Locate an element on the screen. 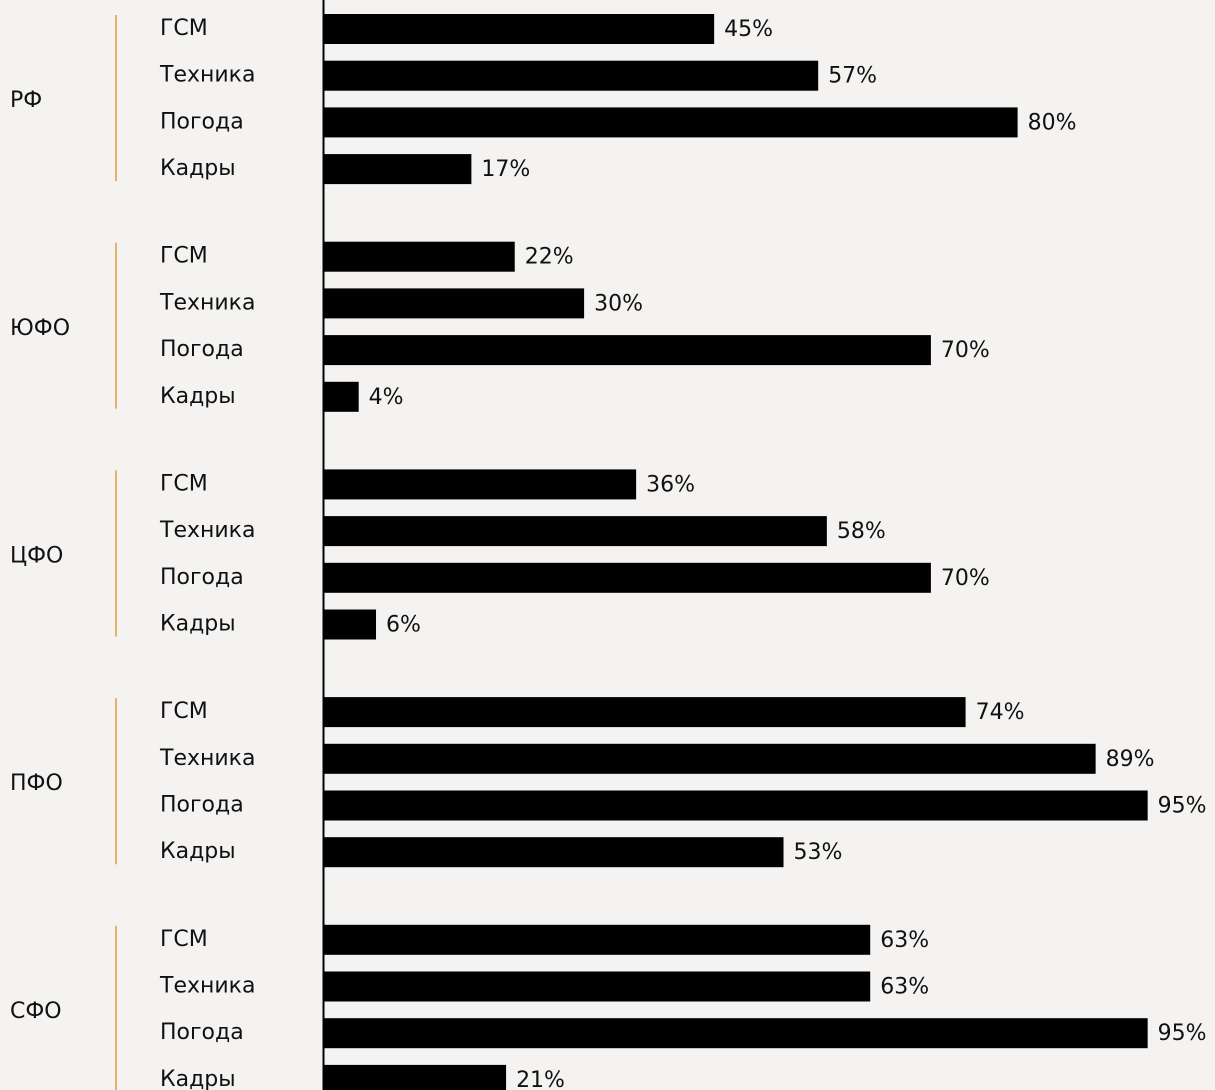 The width and height of the screenshot is (1215, 1090). value-label: 17% is located at coordinates (505, 169).